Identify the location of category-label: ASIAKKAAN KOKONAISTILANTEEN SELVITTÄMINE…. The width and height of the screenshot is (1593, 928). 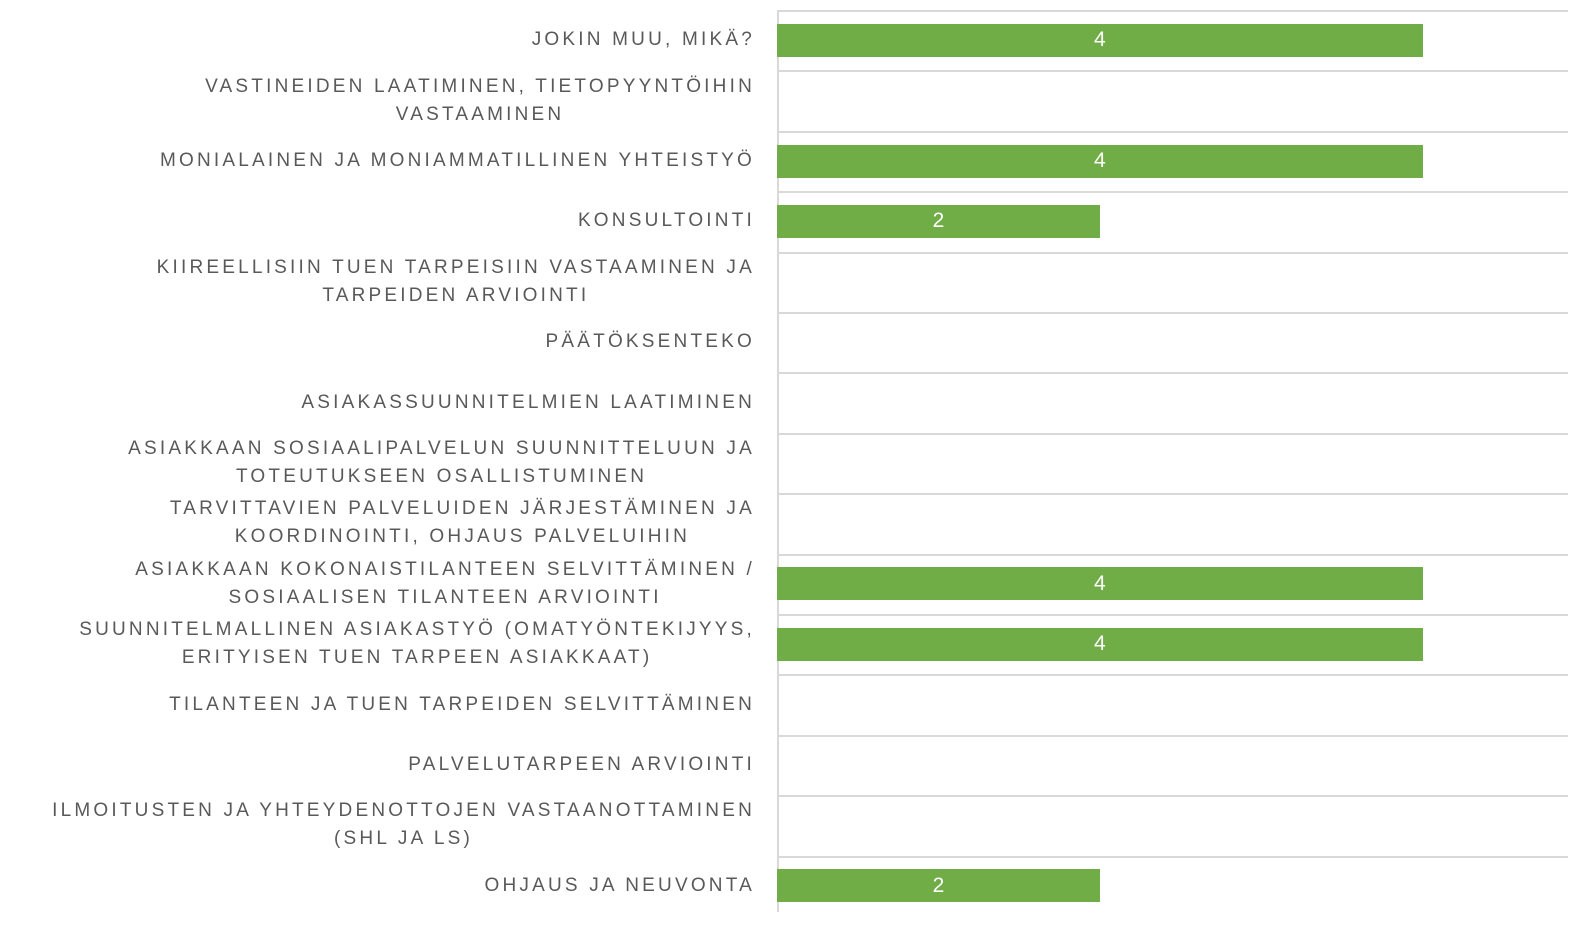
(445, 583).